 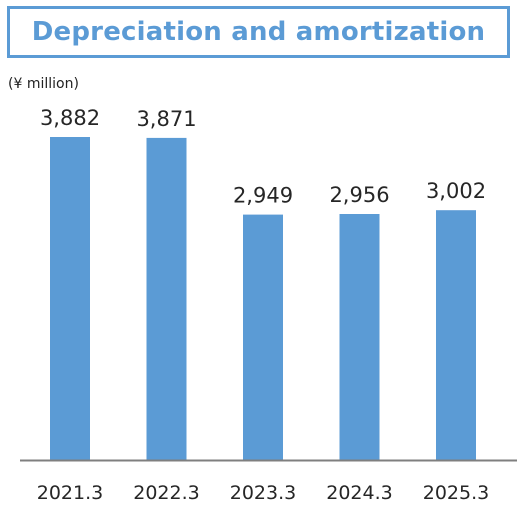 I want to click on x-tick-labels-layer: 2021.3 2022.3 2023.3 2024.3 2025.3, so click(x=263, y=493).